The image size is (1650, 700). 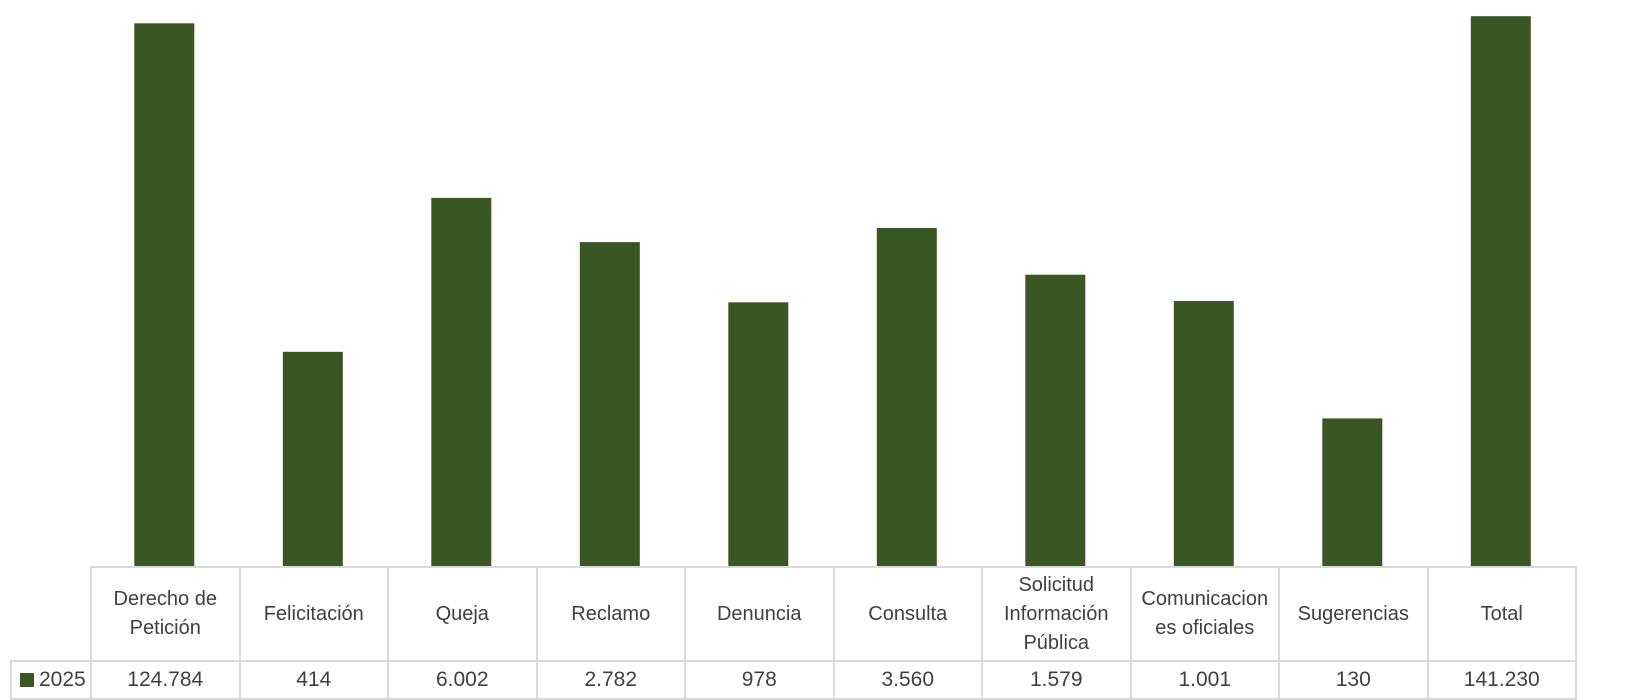 I want to click on category-label: Felicitación, so click(x=313, y=613).